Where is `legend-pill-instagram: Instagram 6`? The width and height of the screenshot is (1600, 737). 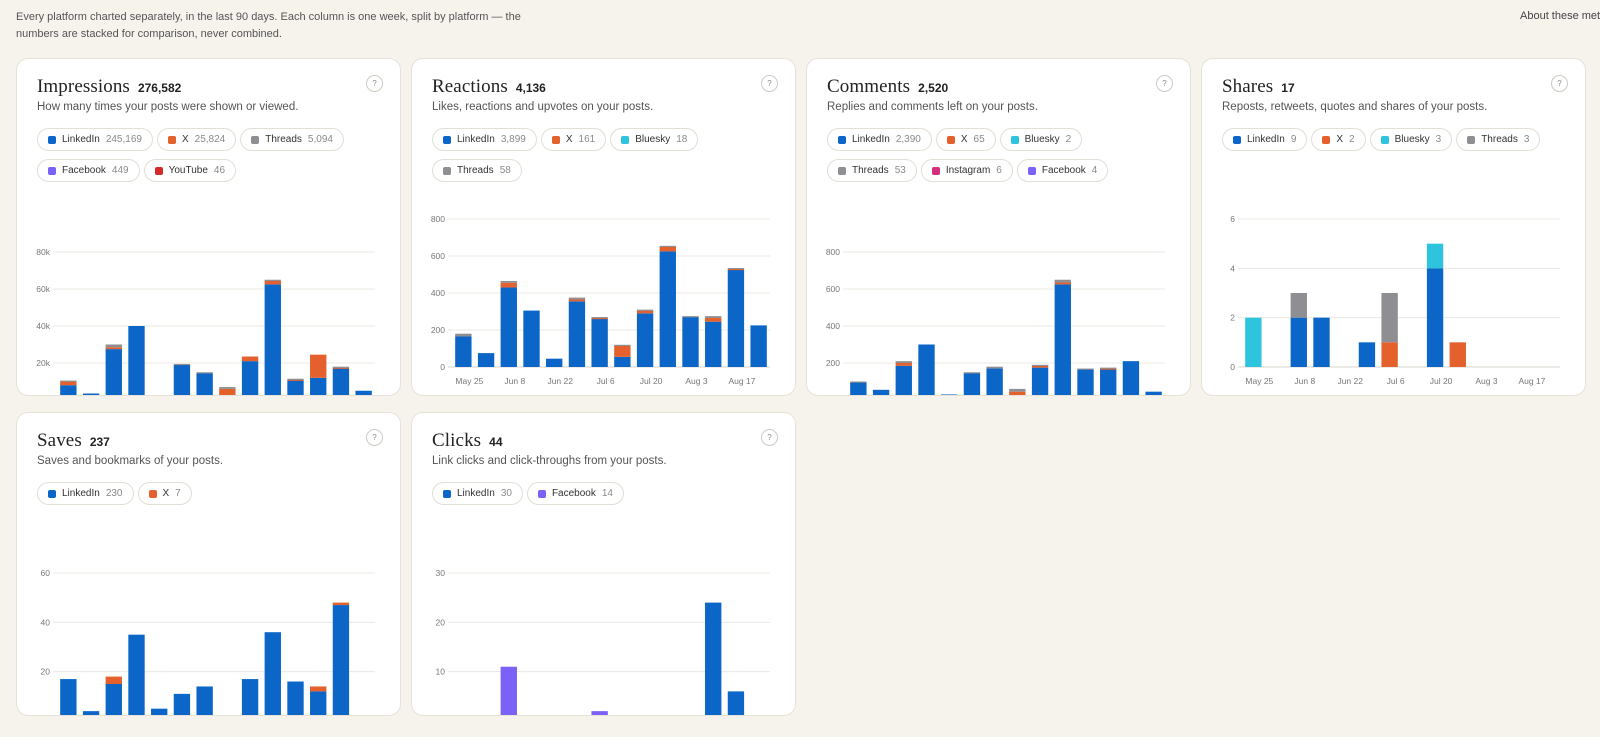 legend-pill-instagram: Instagram 6 is located at coordinates (966, 170).